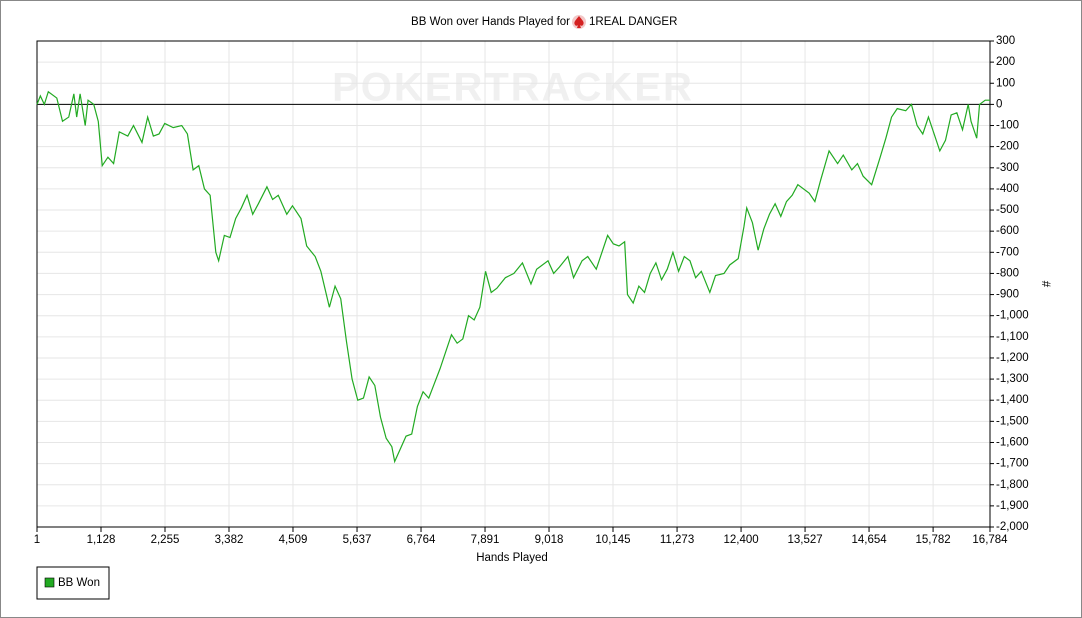 The width and height of the screenshot is (1082, 618). I want to click on y-tick-label: -1,600, so click(1012, 443).